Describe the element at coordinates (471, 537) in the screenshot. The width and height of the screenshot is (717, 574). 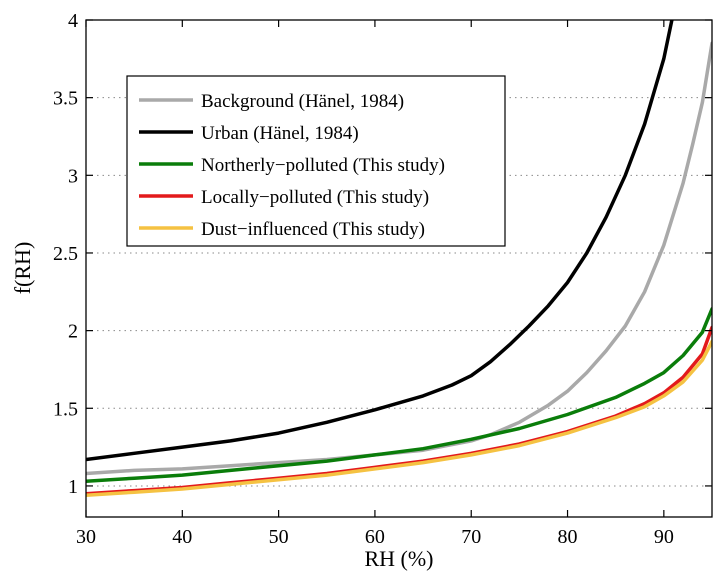
I see `x-tick-label-4: 70` at that location.